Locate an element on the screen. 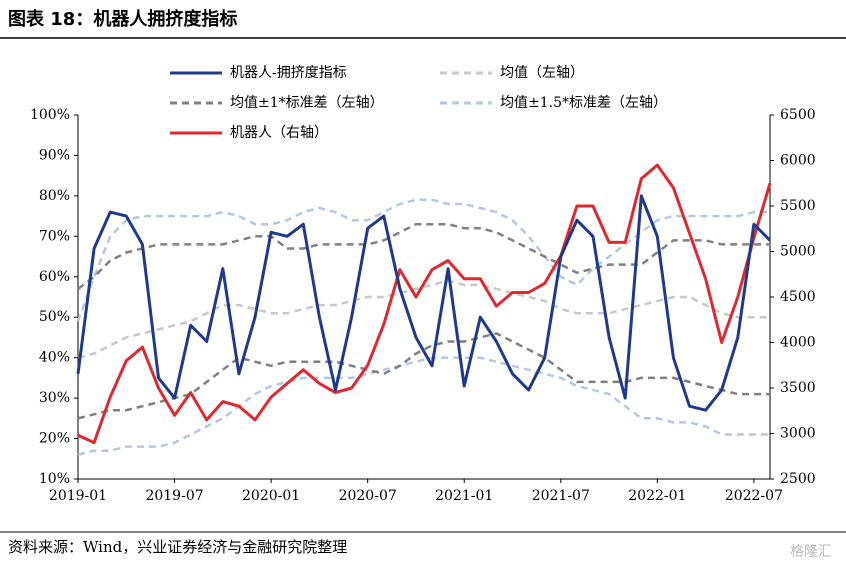 Image resolution: width=846 pixels, height=570 pixels. legend-label: 均值±1*标准差（左轴） is located at coordinates (307, 103).